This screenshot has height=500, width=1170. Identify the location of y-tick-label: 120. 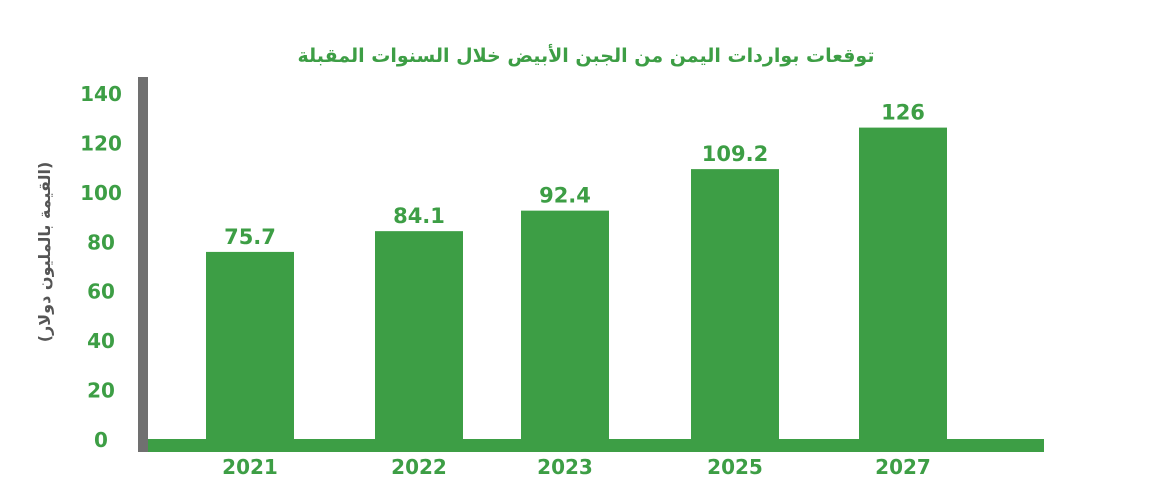
(101, 143).